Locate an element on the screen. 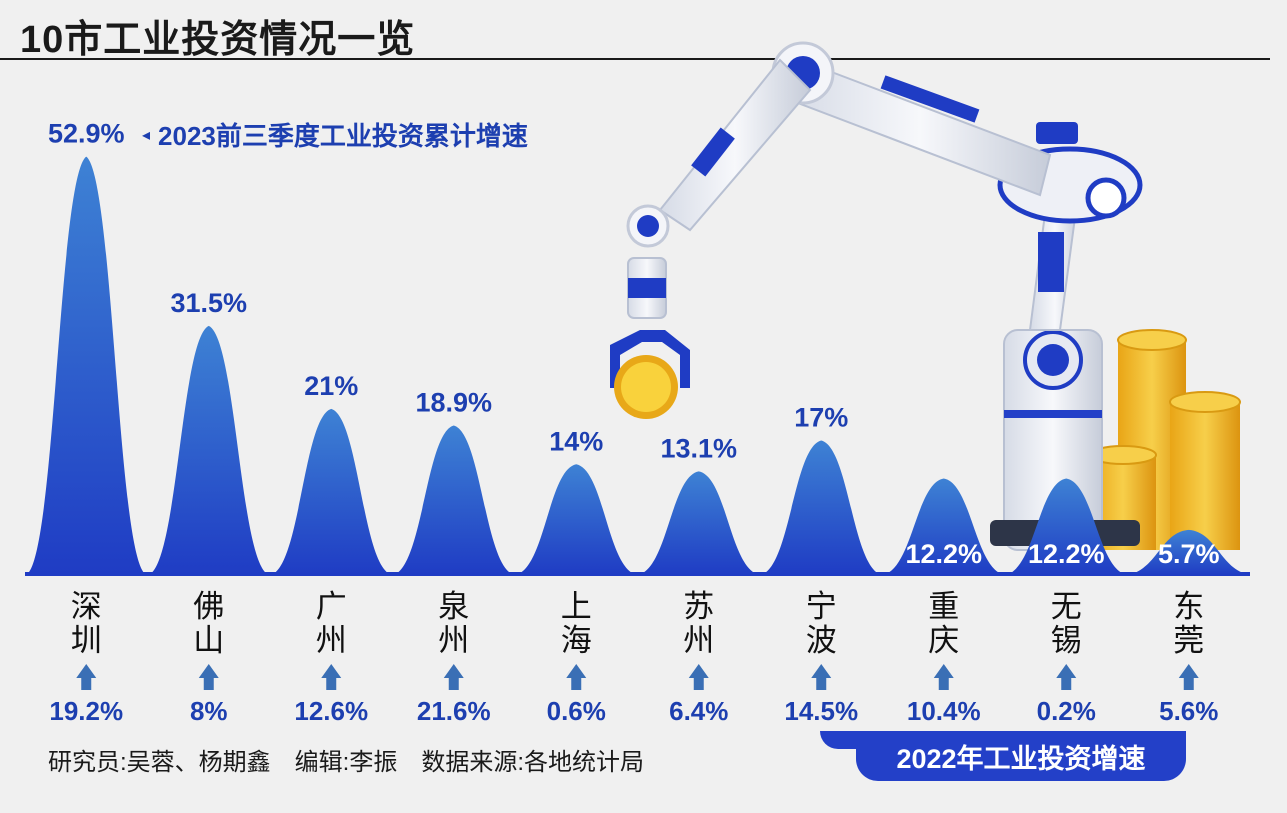 The height and width of the screenshot is (813, 1287). legend: ◂ 2023前三季度工业投资累计增速 is located at coordinates (335, 134).